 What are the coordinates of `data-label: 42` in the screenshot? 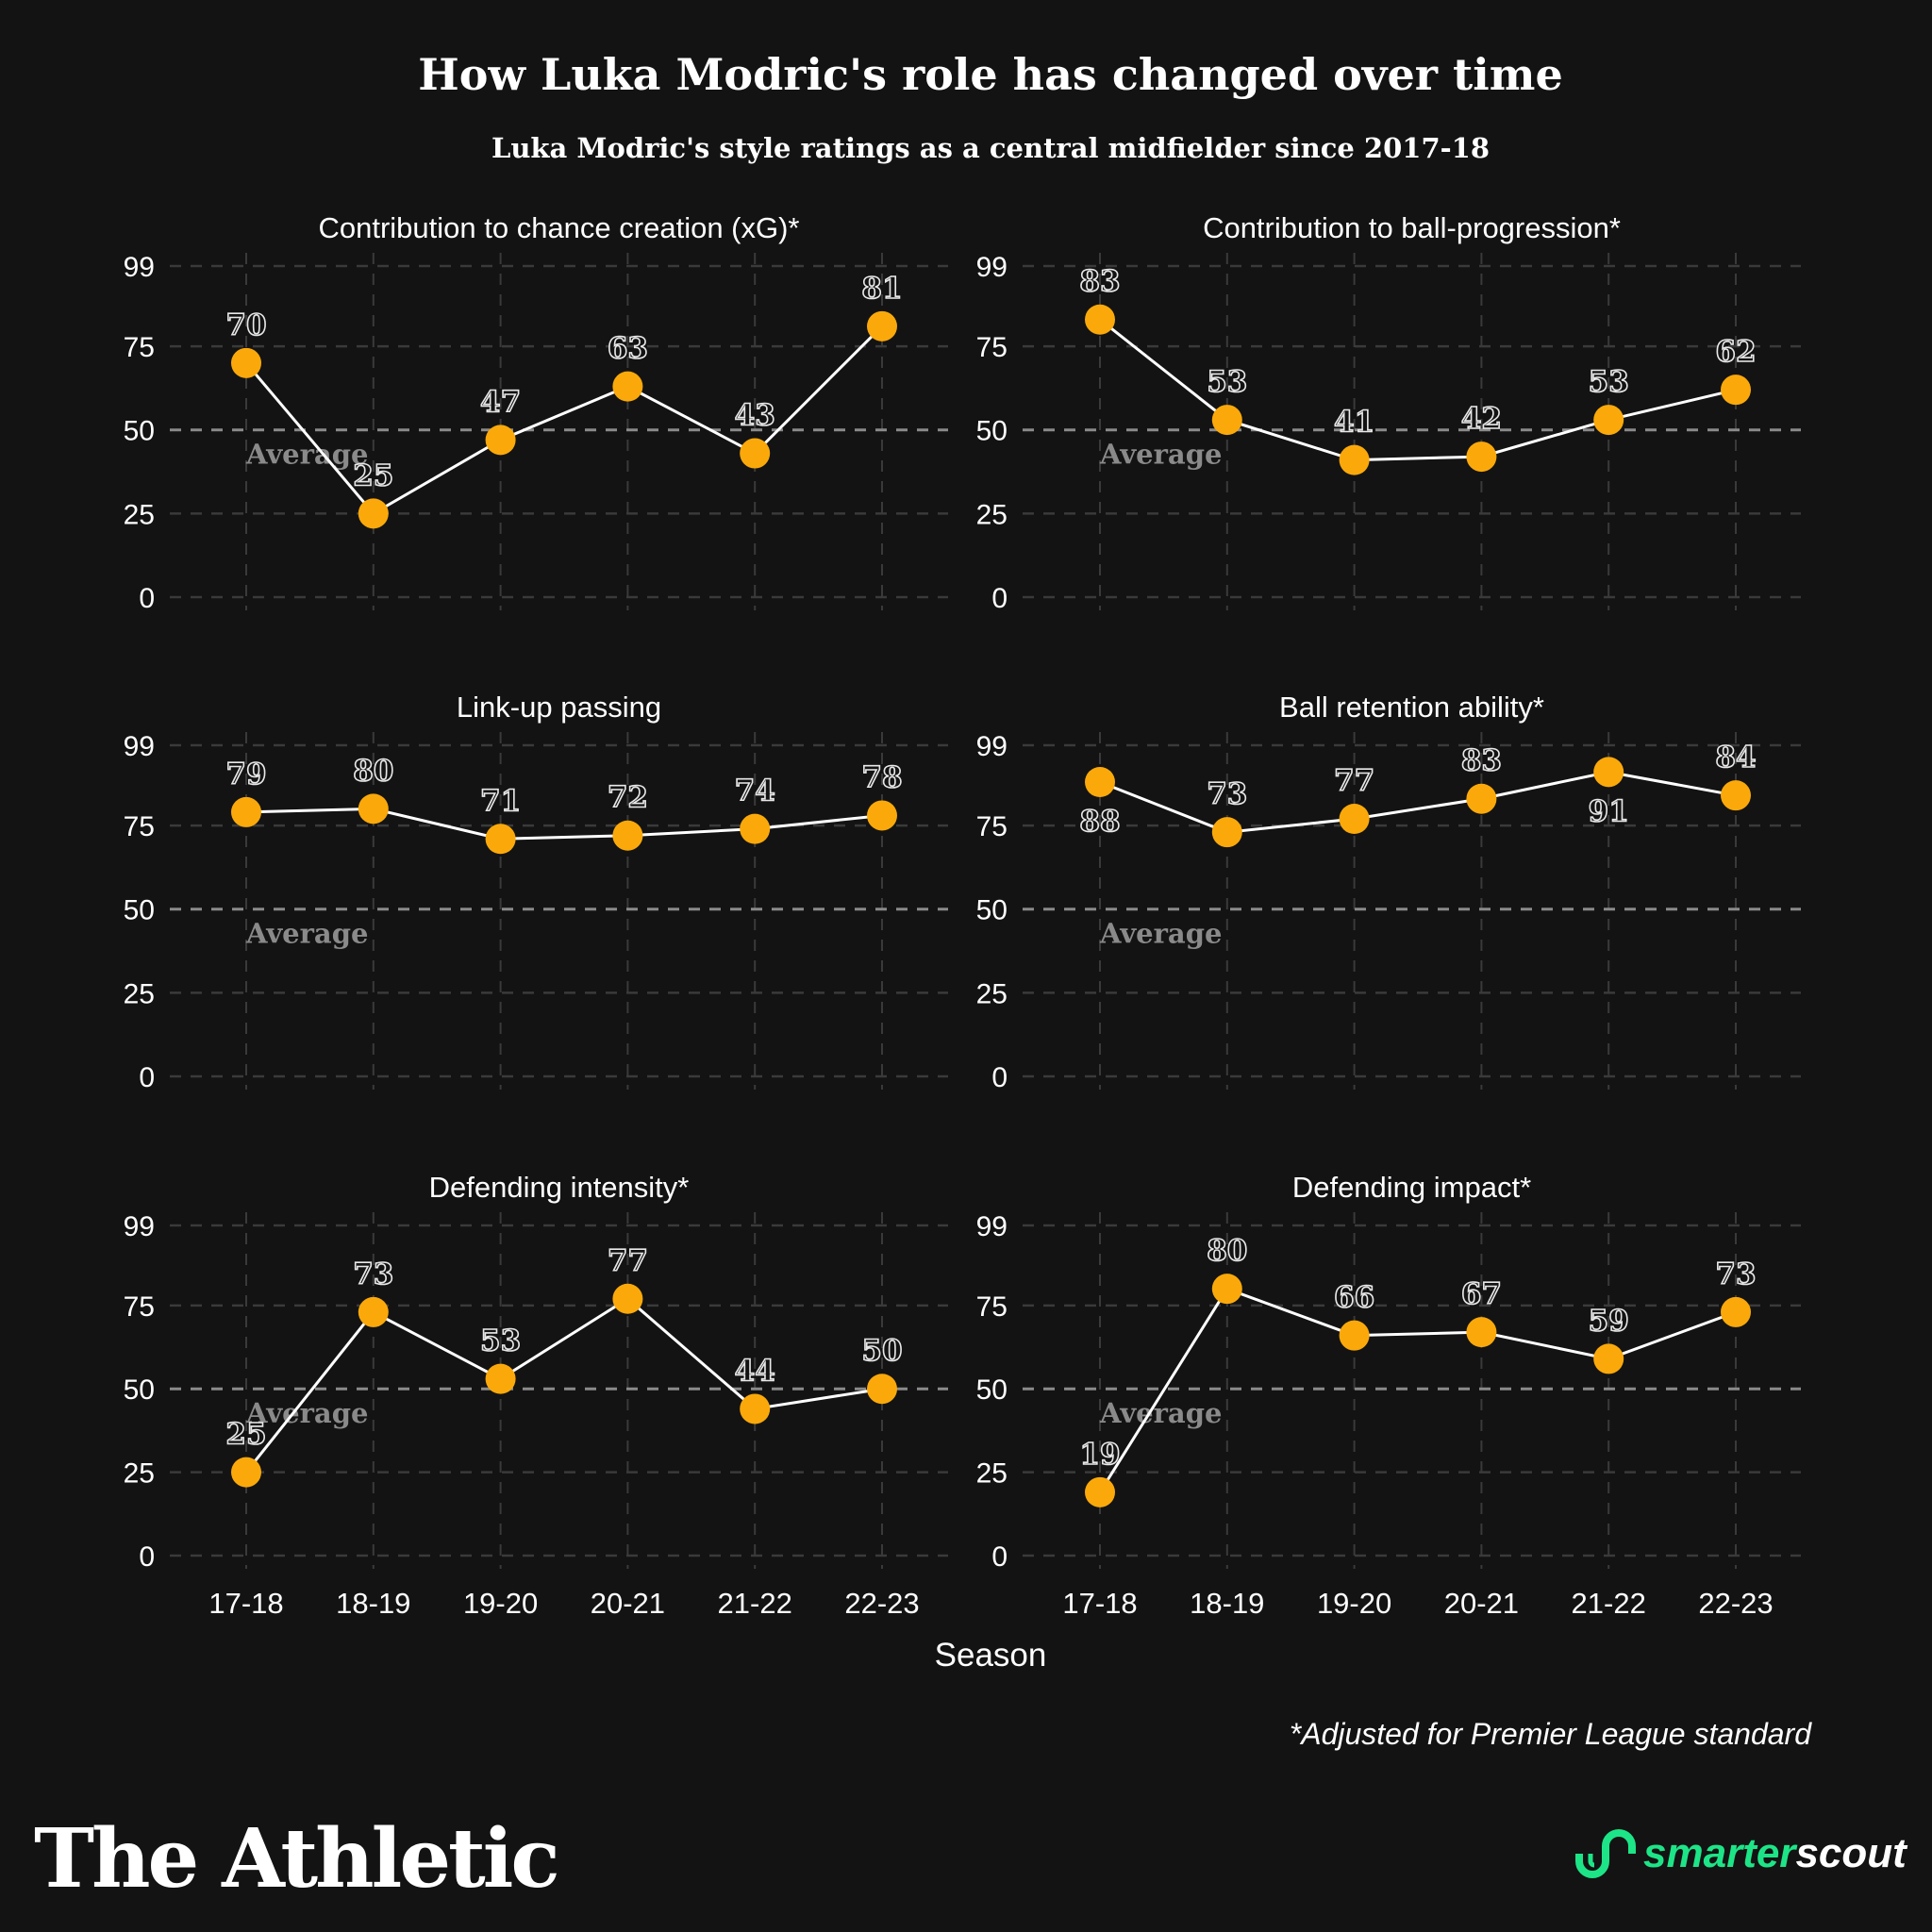 It's located at (1481, 419).